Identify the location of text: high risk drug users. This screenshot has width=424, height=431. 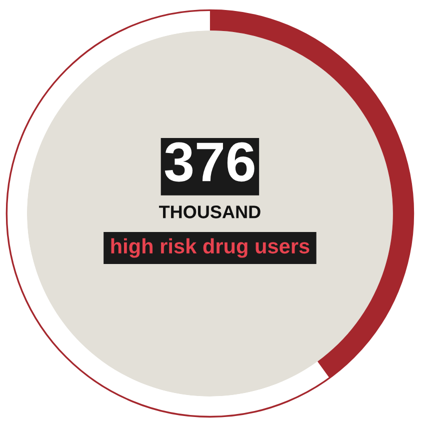
(210, 248).